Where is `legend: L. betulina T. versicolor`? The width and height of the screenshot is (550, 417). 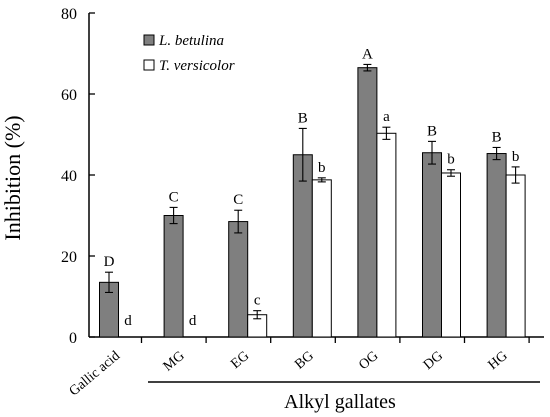 legend: L. betulina T. versicolor is located at coordinates (189, 53).